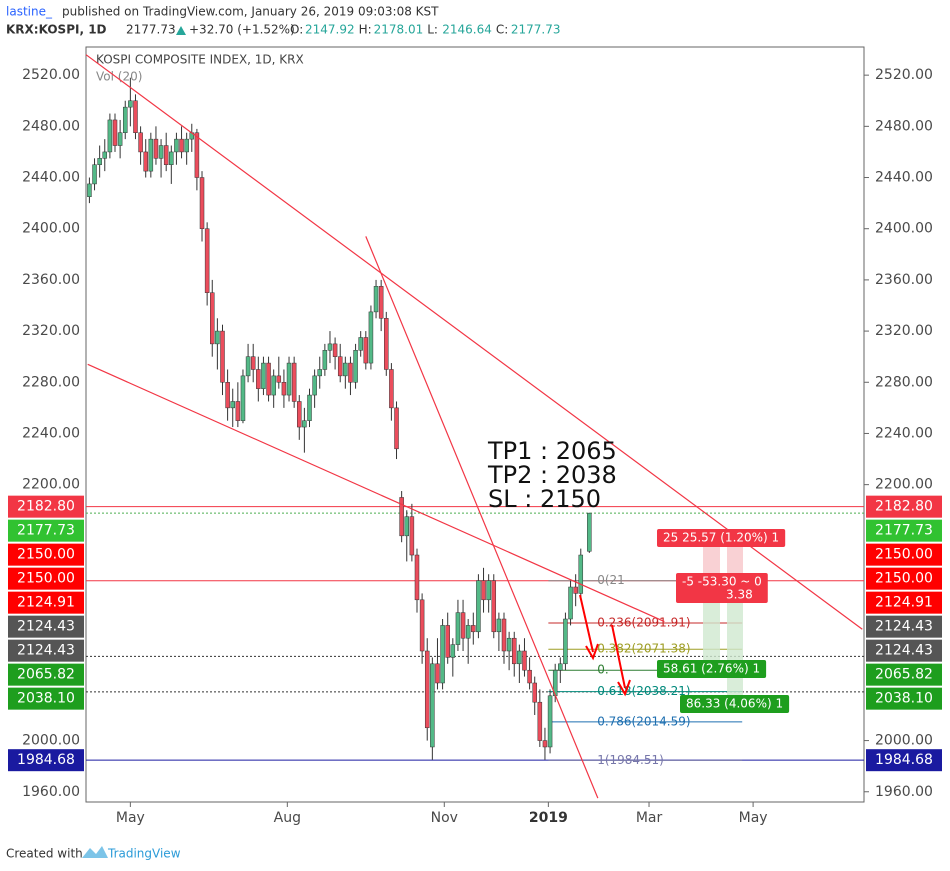 This screenshot has width=950, height=871. Describe the element at coordinates (44, 854) in the screenshot. I see `footer-created: Created with` at that location.